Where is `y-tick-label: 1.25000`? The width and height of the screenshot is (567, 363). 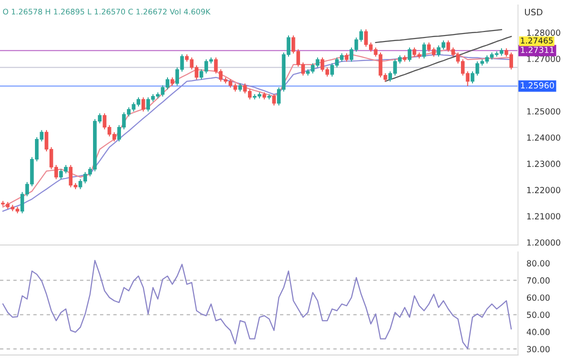
y-tick-label: 1.25000 is located at coordinates (543, 111).